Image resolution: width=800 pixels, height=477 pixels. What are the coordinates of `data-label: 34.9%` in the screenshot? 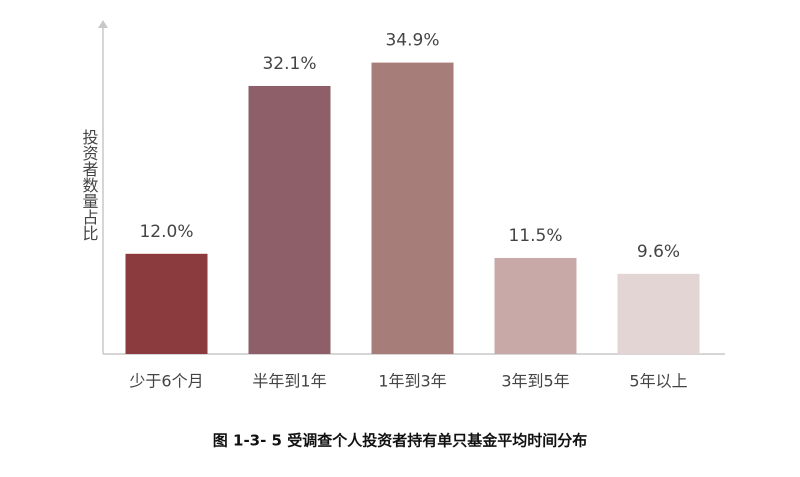 It's located at (412, 41).